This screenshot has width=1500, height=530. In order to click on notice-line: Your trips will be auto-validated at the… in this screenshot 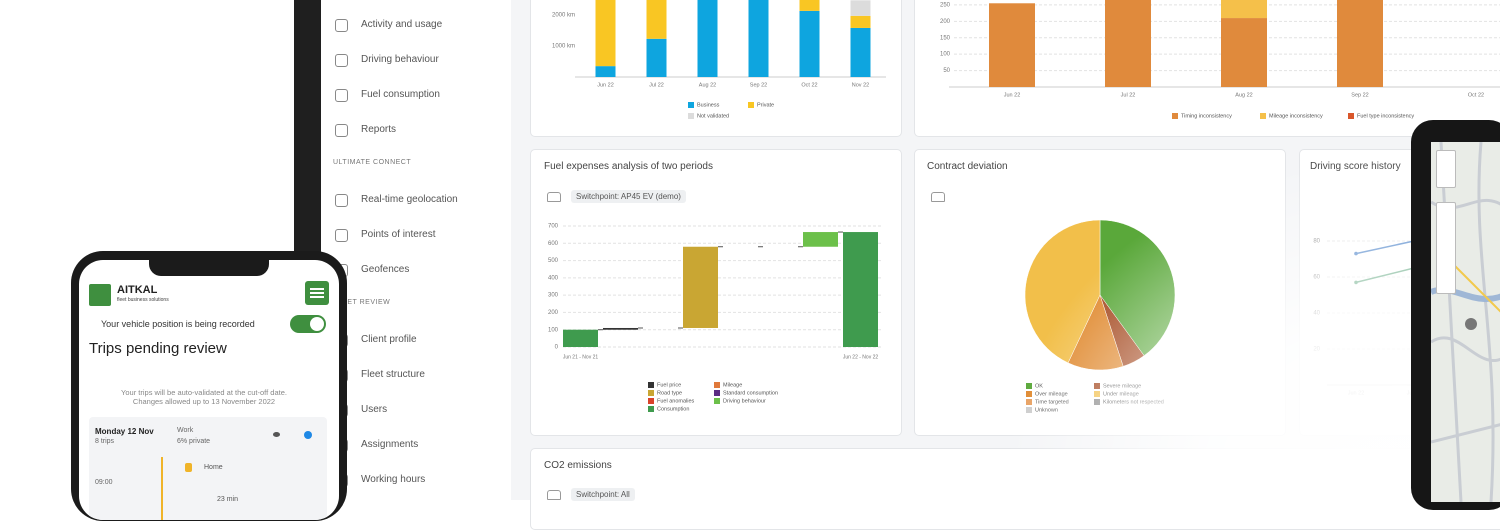, I will do `click(204, 392)`.